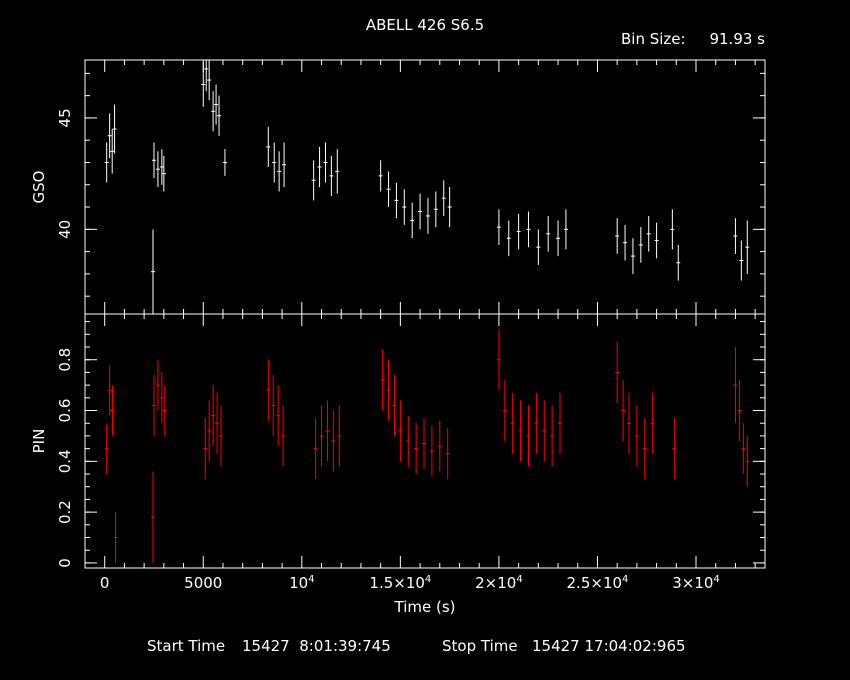 The width and height of the screenshot is (850, 680). Describe the element at coordinates (737, 39) in the screenshot. I see `bin-size-value: 91.93 s` at that location.